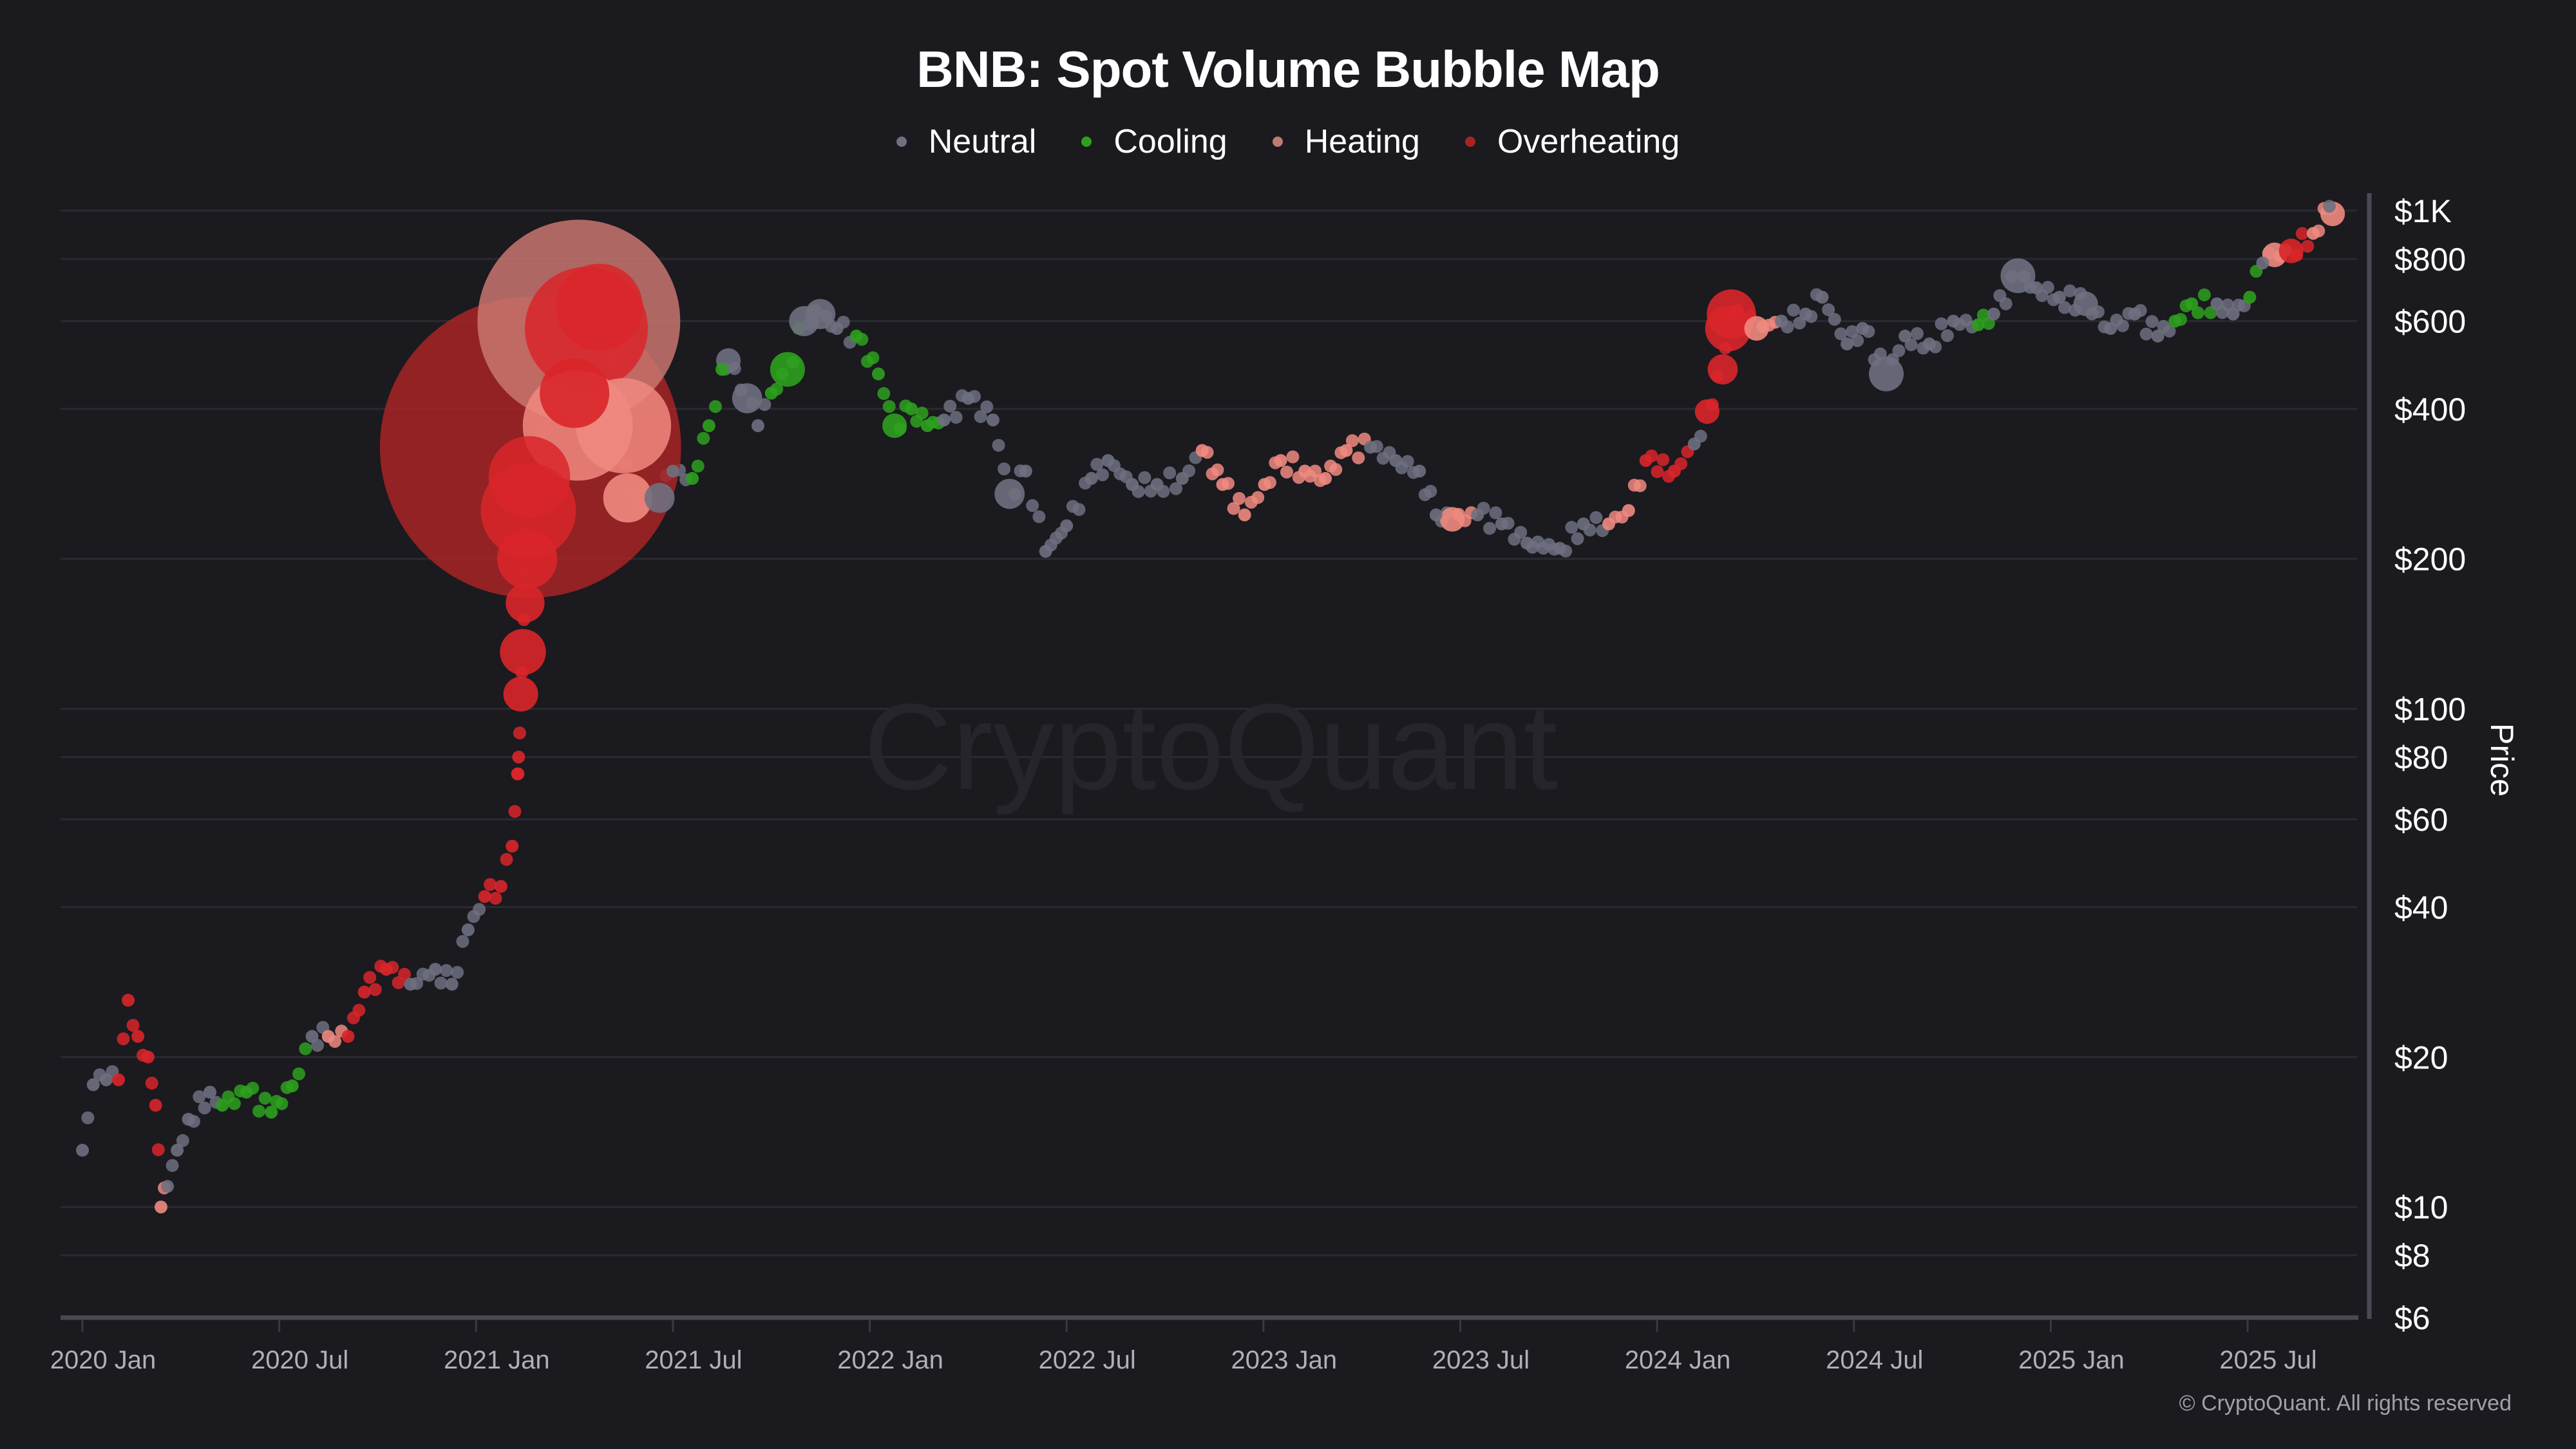 The height and width of the screenshot is (1449, 2576). I want to click on x-tick-label: 2024 Jan, so click(1678, 1360).